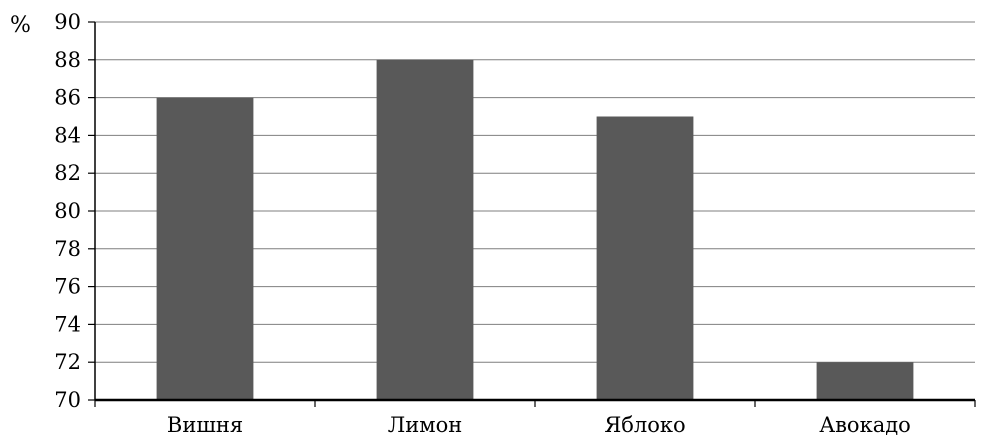 This screenshot has height=440, width=995. What do you see at coordinates (67, 211) in the screenshot?
I see `y-tick-label: 80` at bounding box center [67, 211].